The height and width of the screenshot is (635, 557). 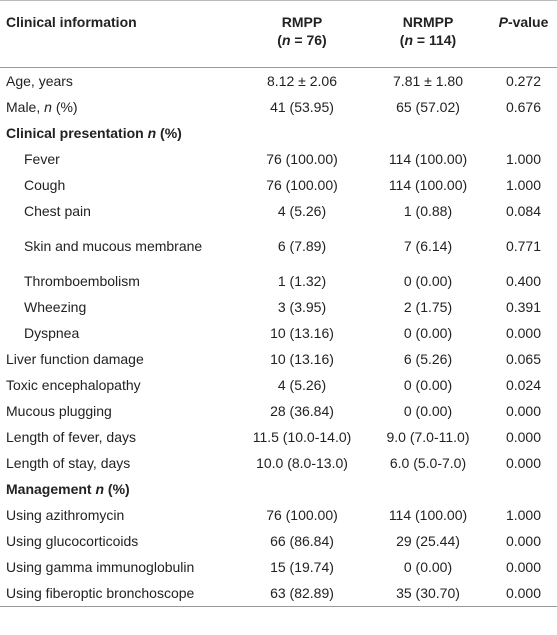 I want to click on cell-text: 8.12 ± 2.06, so click(x=302, y=81).